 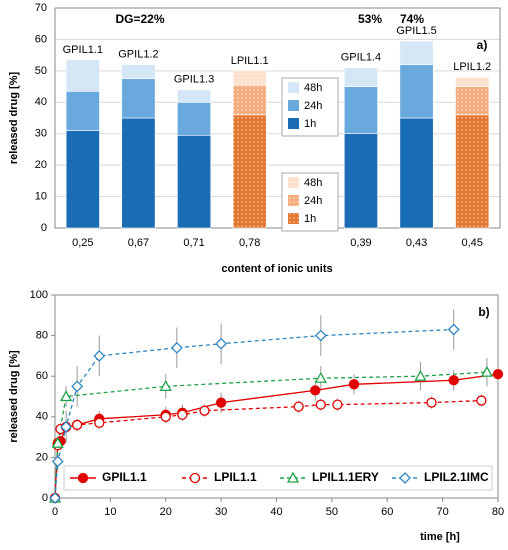 I want to click on y-tick-label: 70, so click(x=41, y=8).